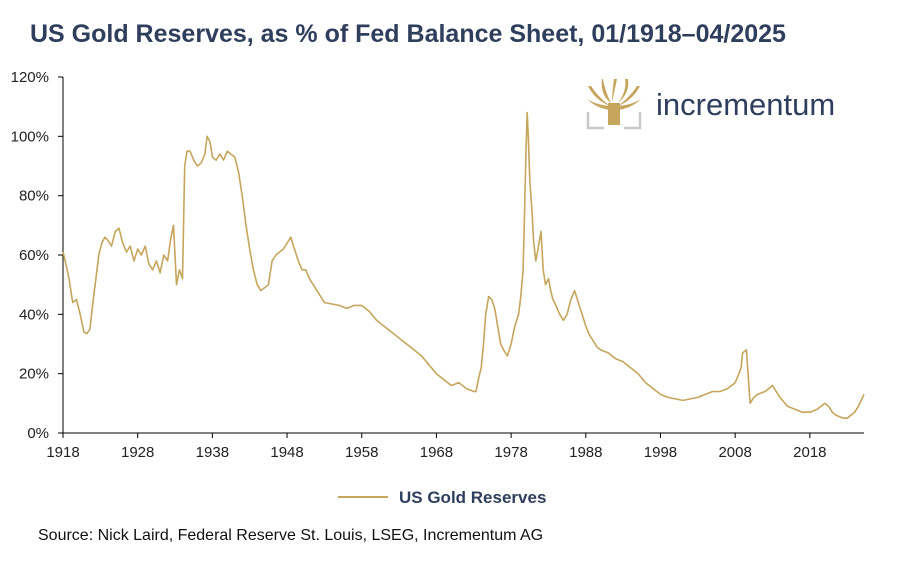 This screenshot has width=900, height=583. What do you see at coordinates (34, 314) in the screenshot?
I see `y-tick-label: 40%` at bounding box center [34, 314].